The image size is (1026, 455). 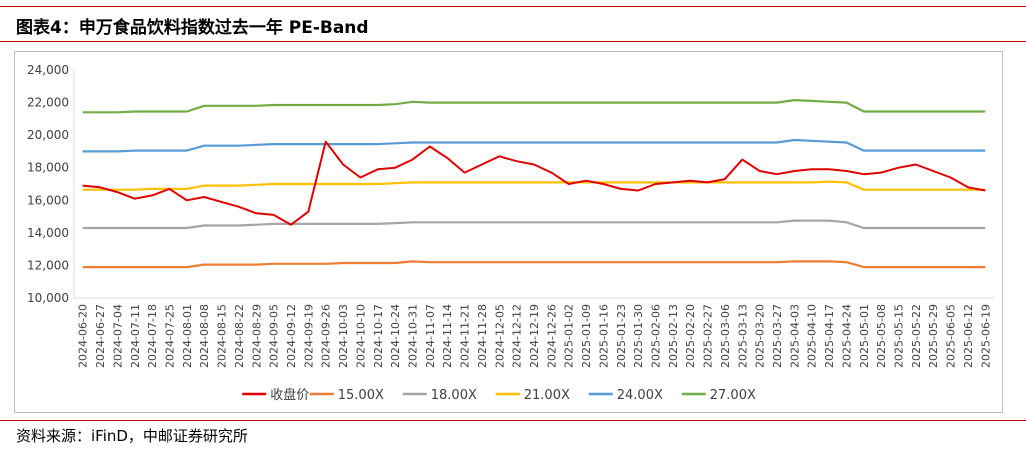 I want to click on x-tick-label: 2024-10-24, so click(x=395, y=336).